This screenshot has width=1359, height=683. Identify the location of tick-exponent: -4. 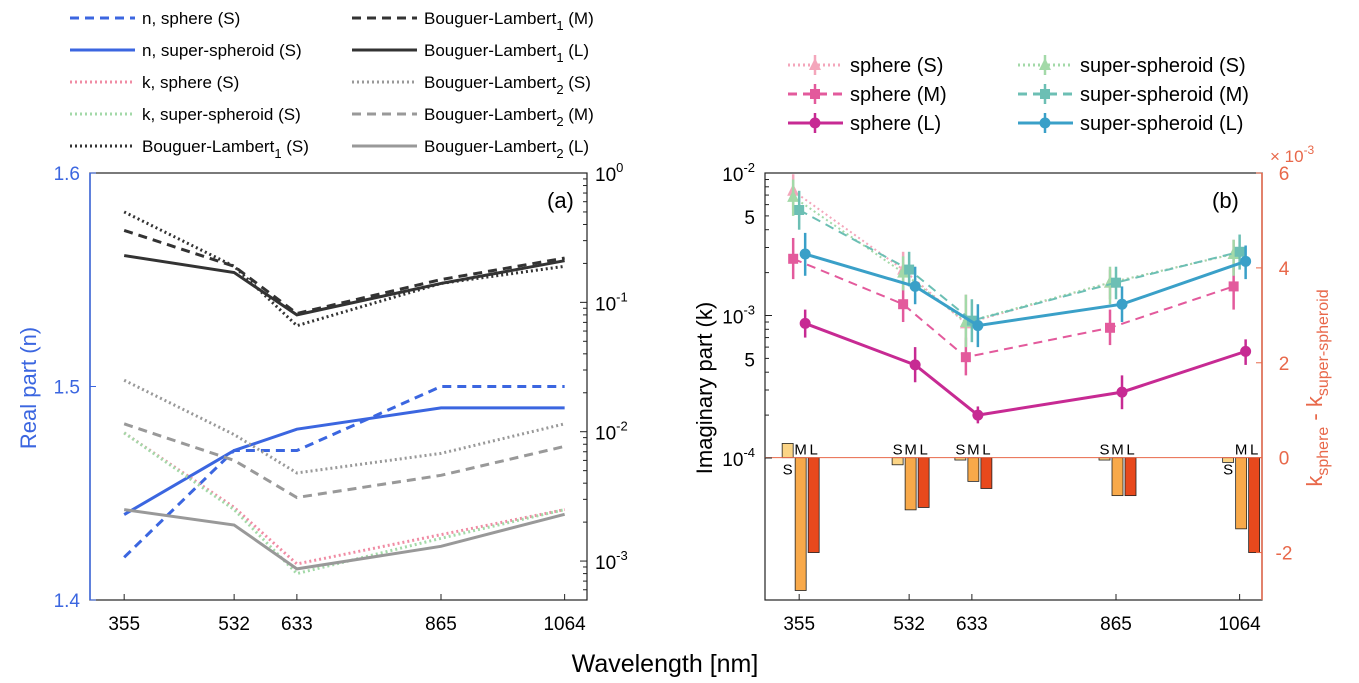
(749, 452).